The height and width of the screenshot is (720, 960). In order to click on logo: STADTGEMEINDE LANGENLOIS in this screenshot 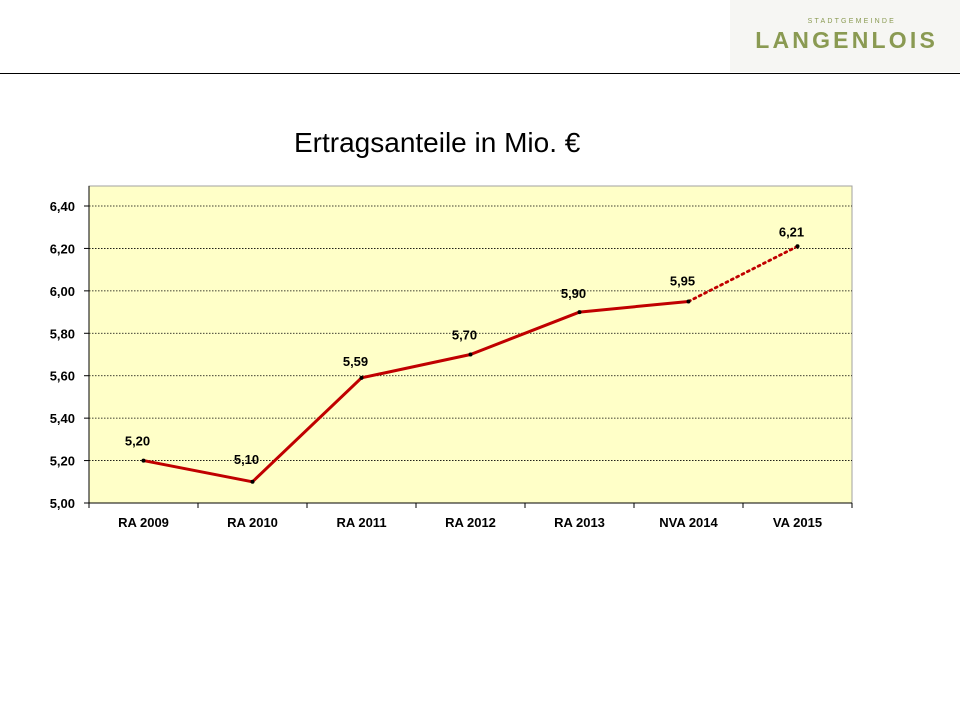, I will do `click(845, 36)`.